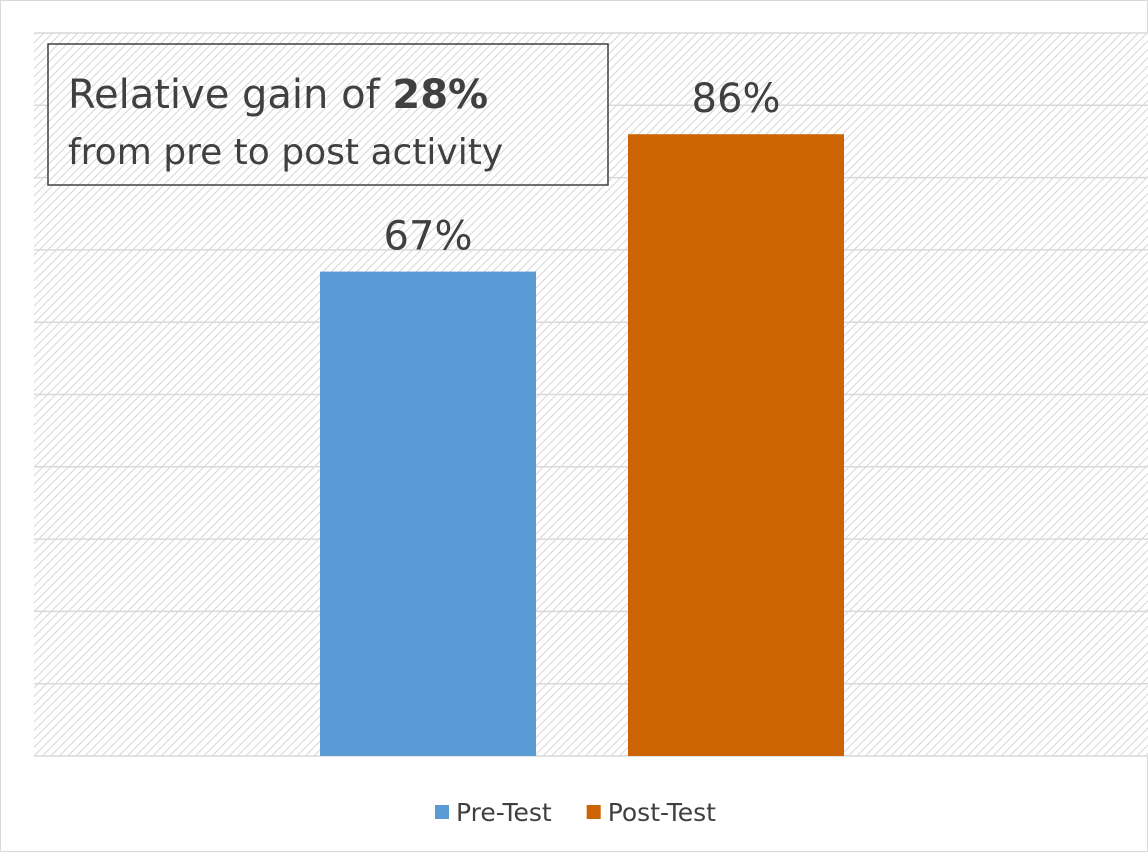 The width and height of the screenshot is (1148, 852). Describe the element at coordinates (224, 95) in the screenshot. I see `annotation-text: Relative gain of` at that location.